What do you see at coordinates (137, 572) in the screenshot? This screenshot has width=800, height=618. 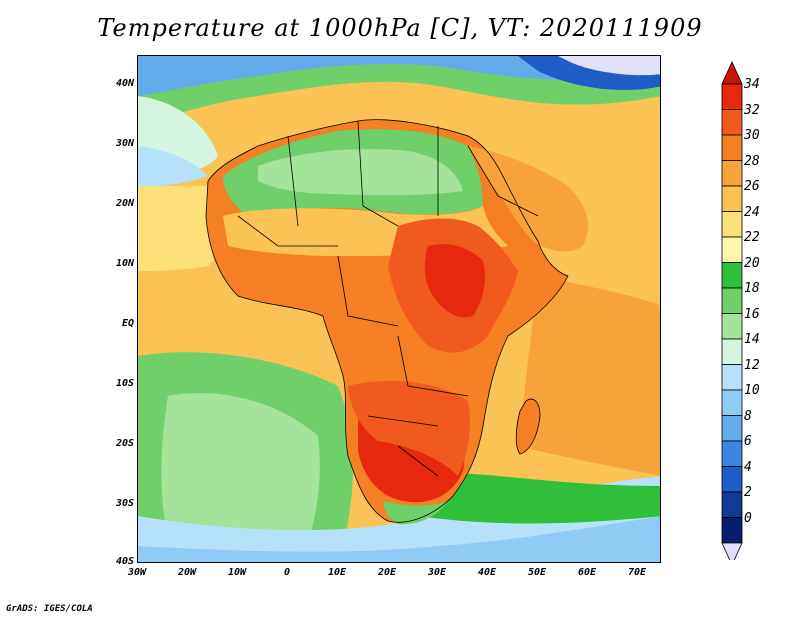 I see `lon-label-30w: 30W` at bounding box center [137, 572].